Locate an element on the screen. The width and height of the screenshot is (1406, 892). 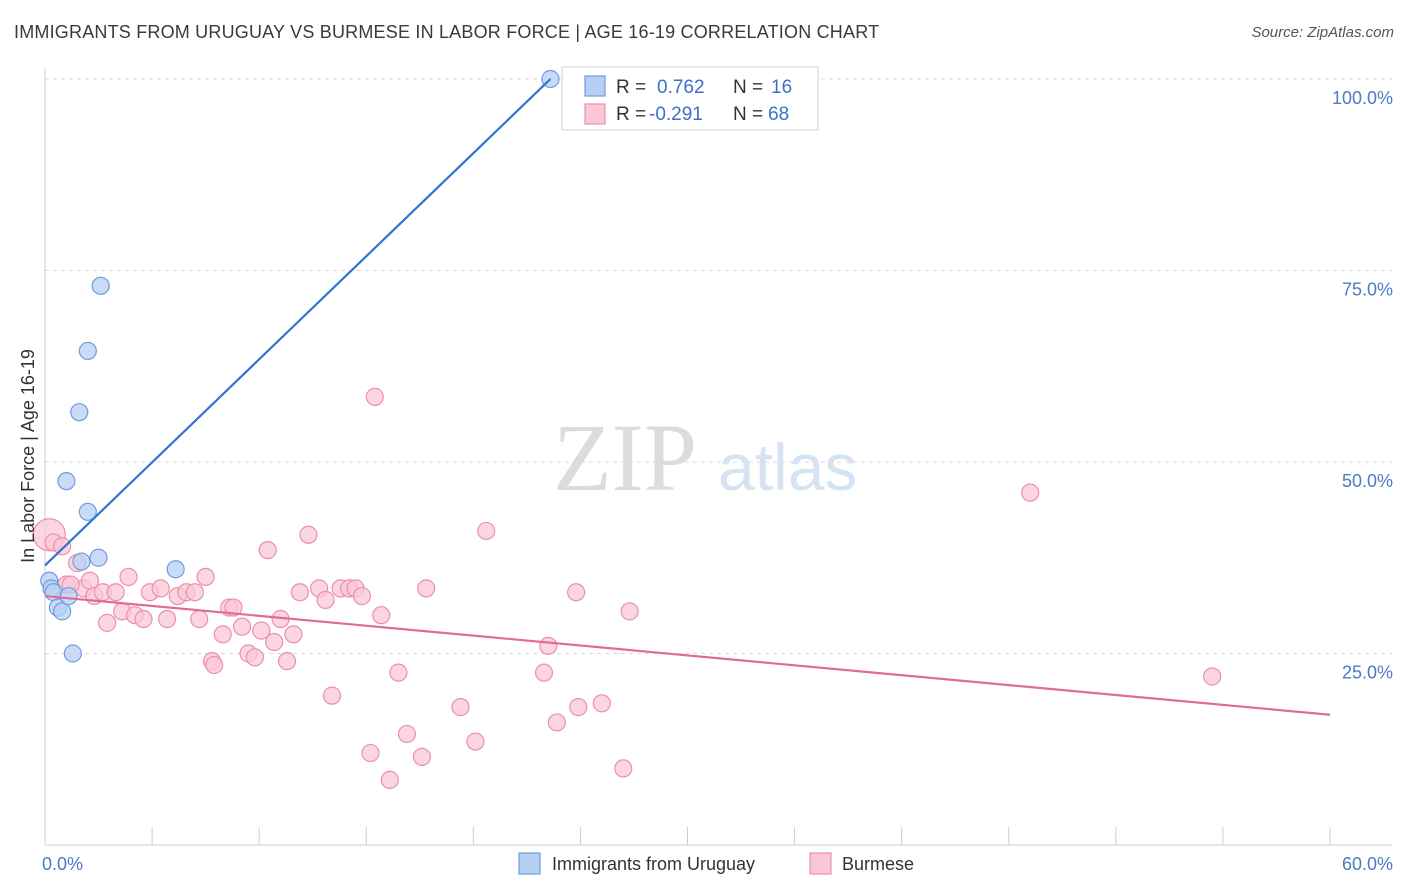
legend-n-value-burmese: 68 is located at coordinates (778, 114).